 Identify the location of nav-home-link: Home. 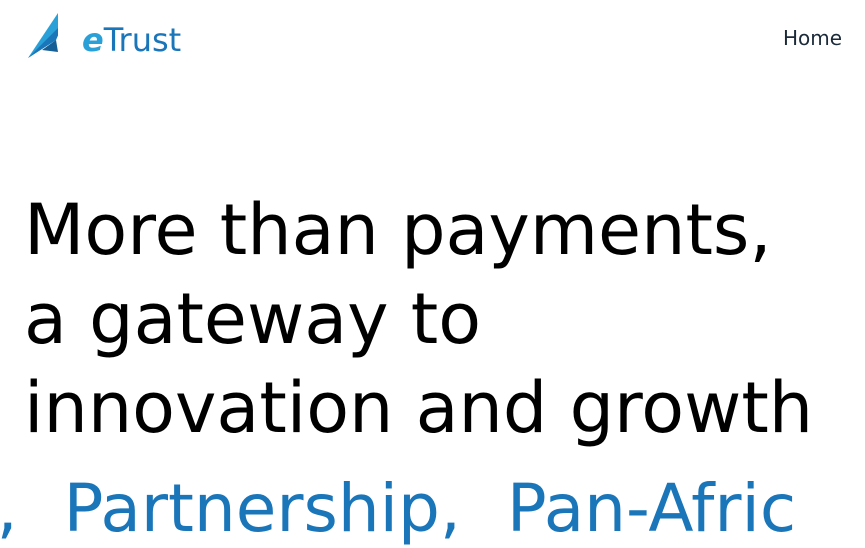
(812, 38).